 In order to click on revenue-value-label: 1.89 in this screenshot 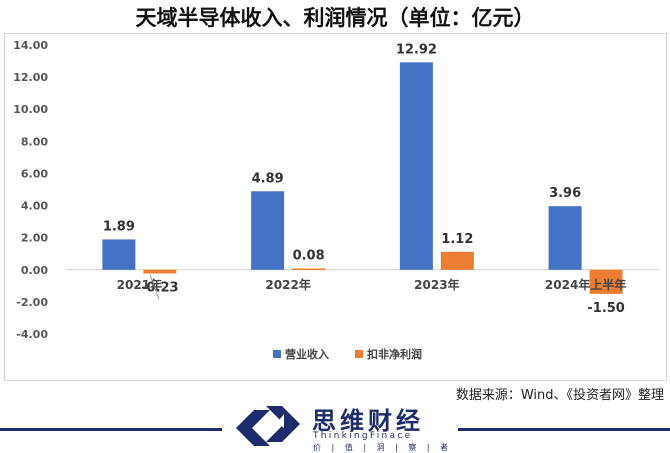, I will do `click(119, 226)`.